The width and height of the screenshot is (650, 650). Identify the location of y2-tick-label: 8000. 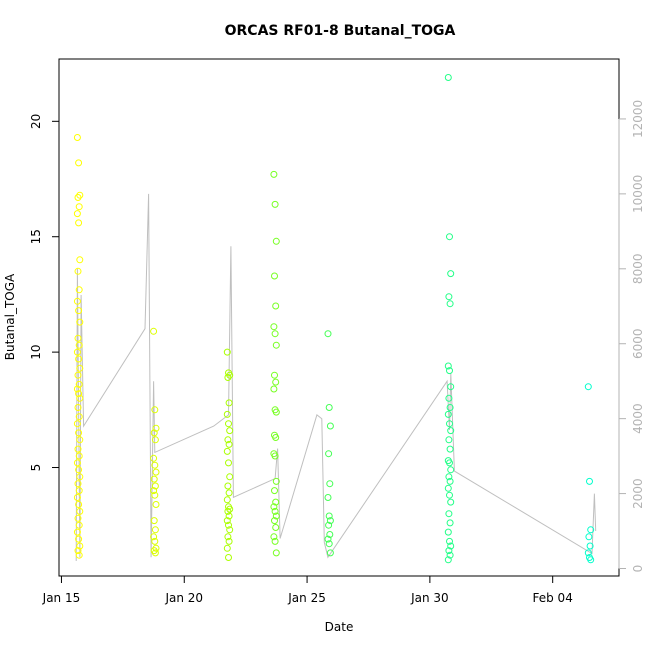
(638, 269).